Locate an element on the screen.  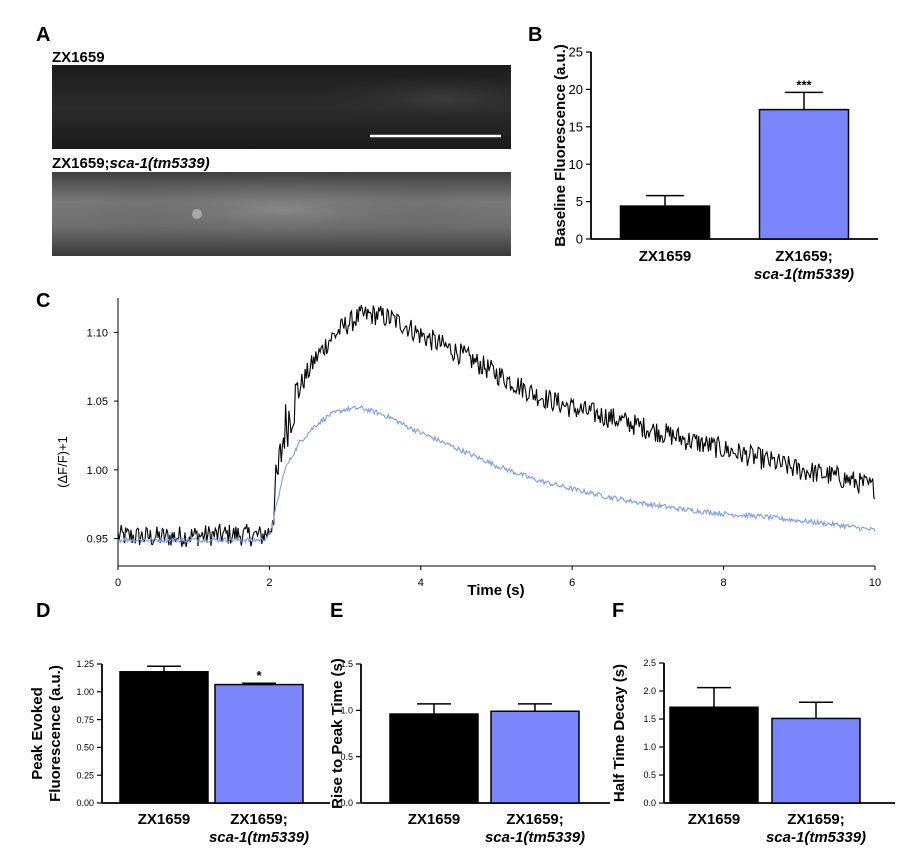
y-tick-label: 5 is located at coordinates (579, 201).